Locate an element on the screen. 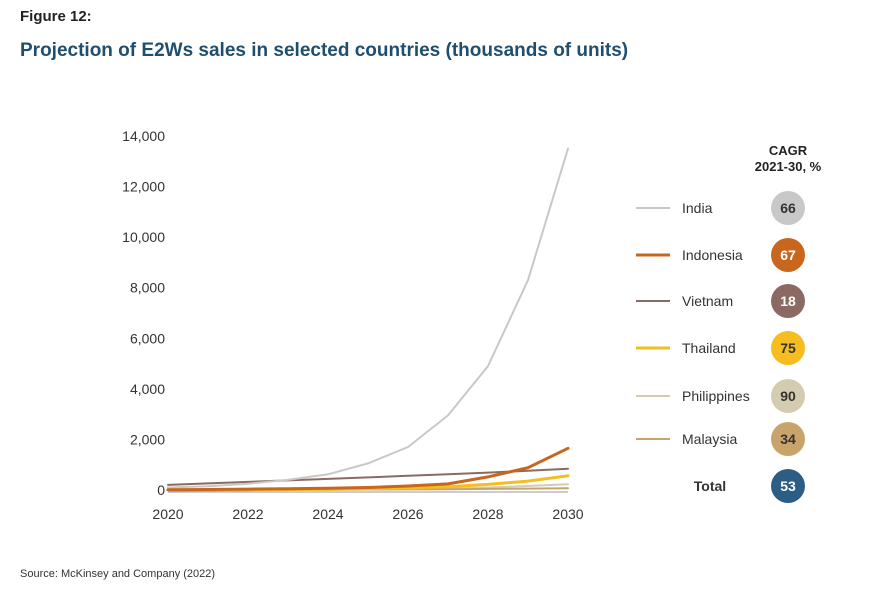  cagr-header-line1: CAGR is located at coordinates (788, 150).